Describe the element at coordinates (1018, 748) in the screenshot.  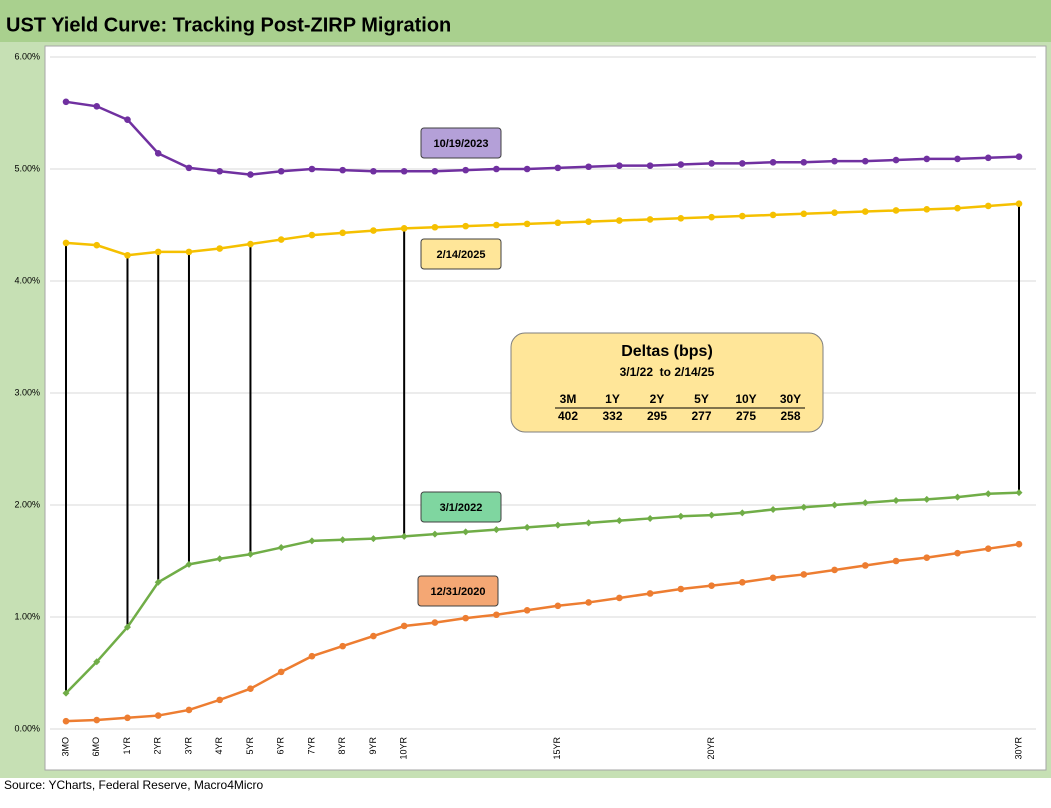
I see `x-tick-label: 30YR` at that location.